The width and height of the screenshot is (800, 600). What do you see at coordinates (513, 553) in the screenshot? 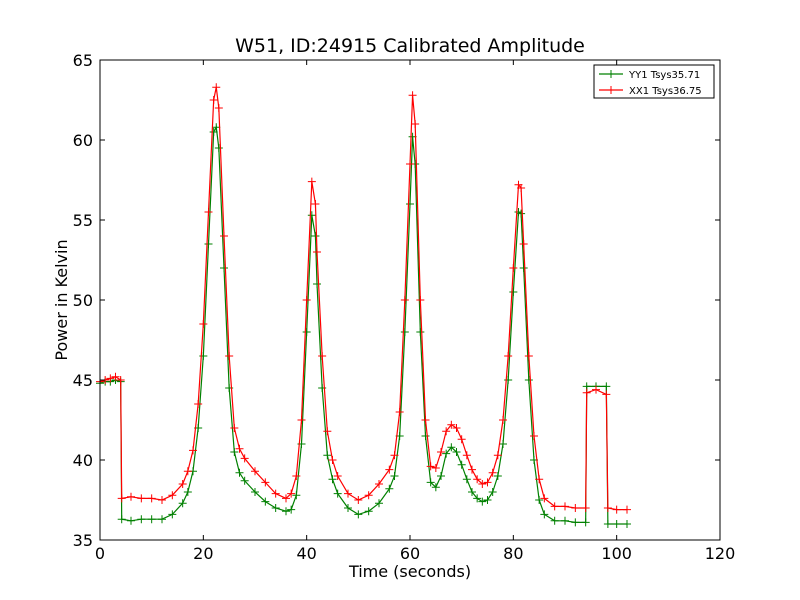
I see `x-tick-label: 80` at bounding box center [513, 553].